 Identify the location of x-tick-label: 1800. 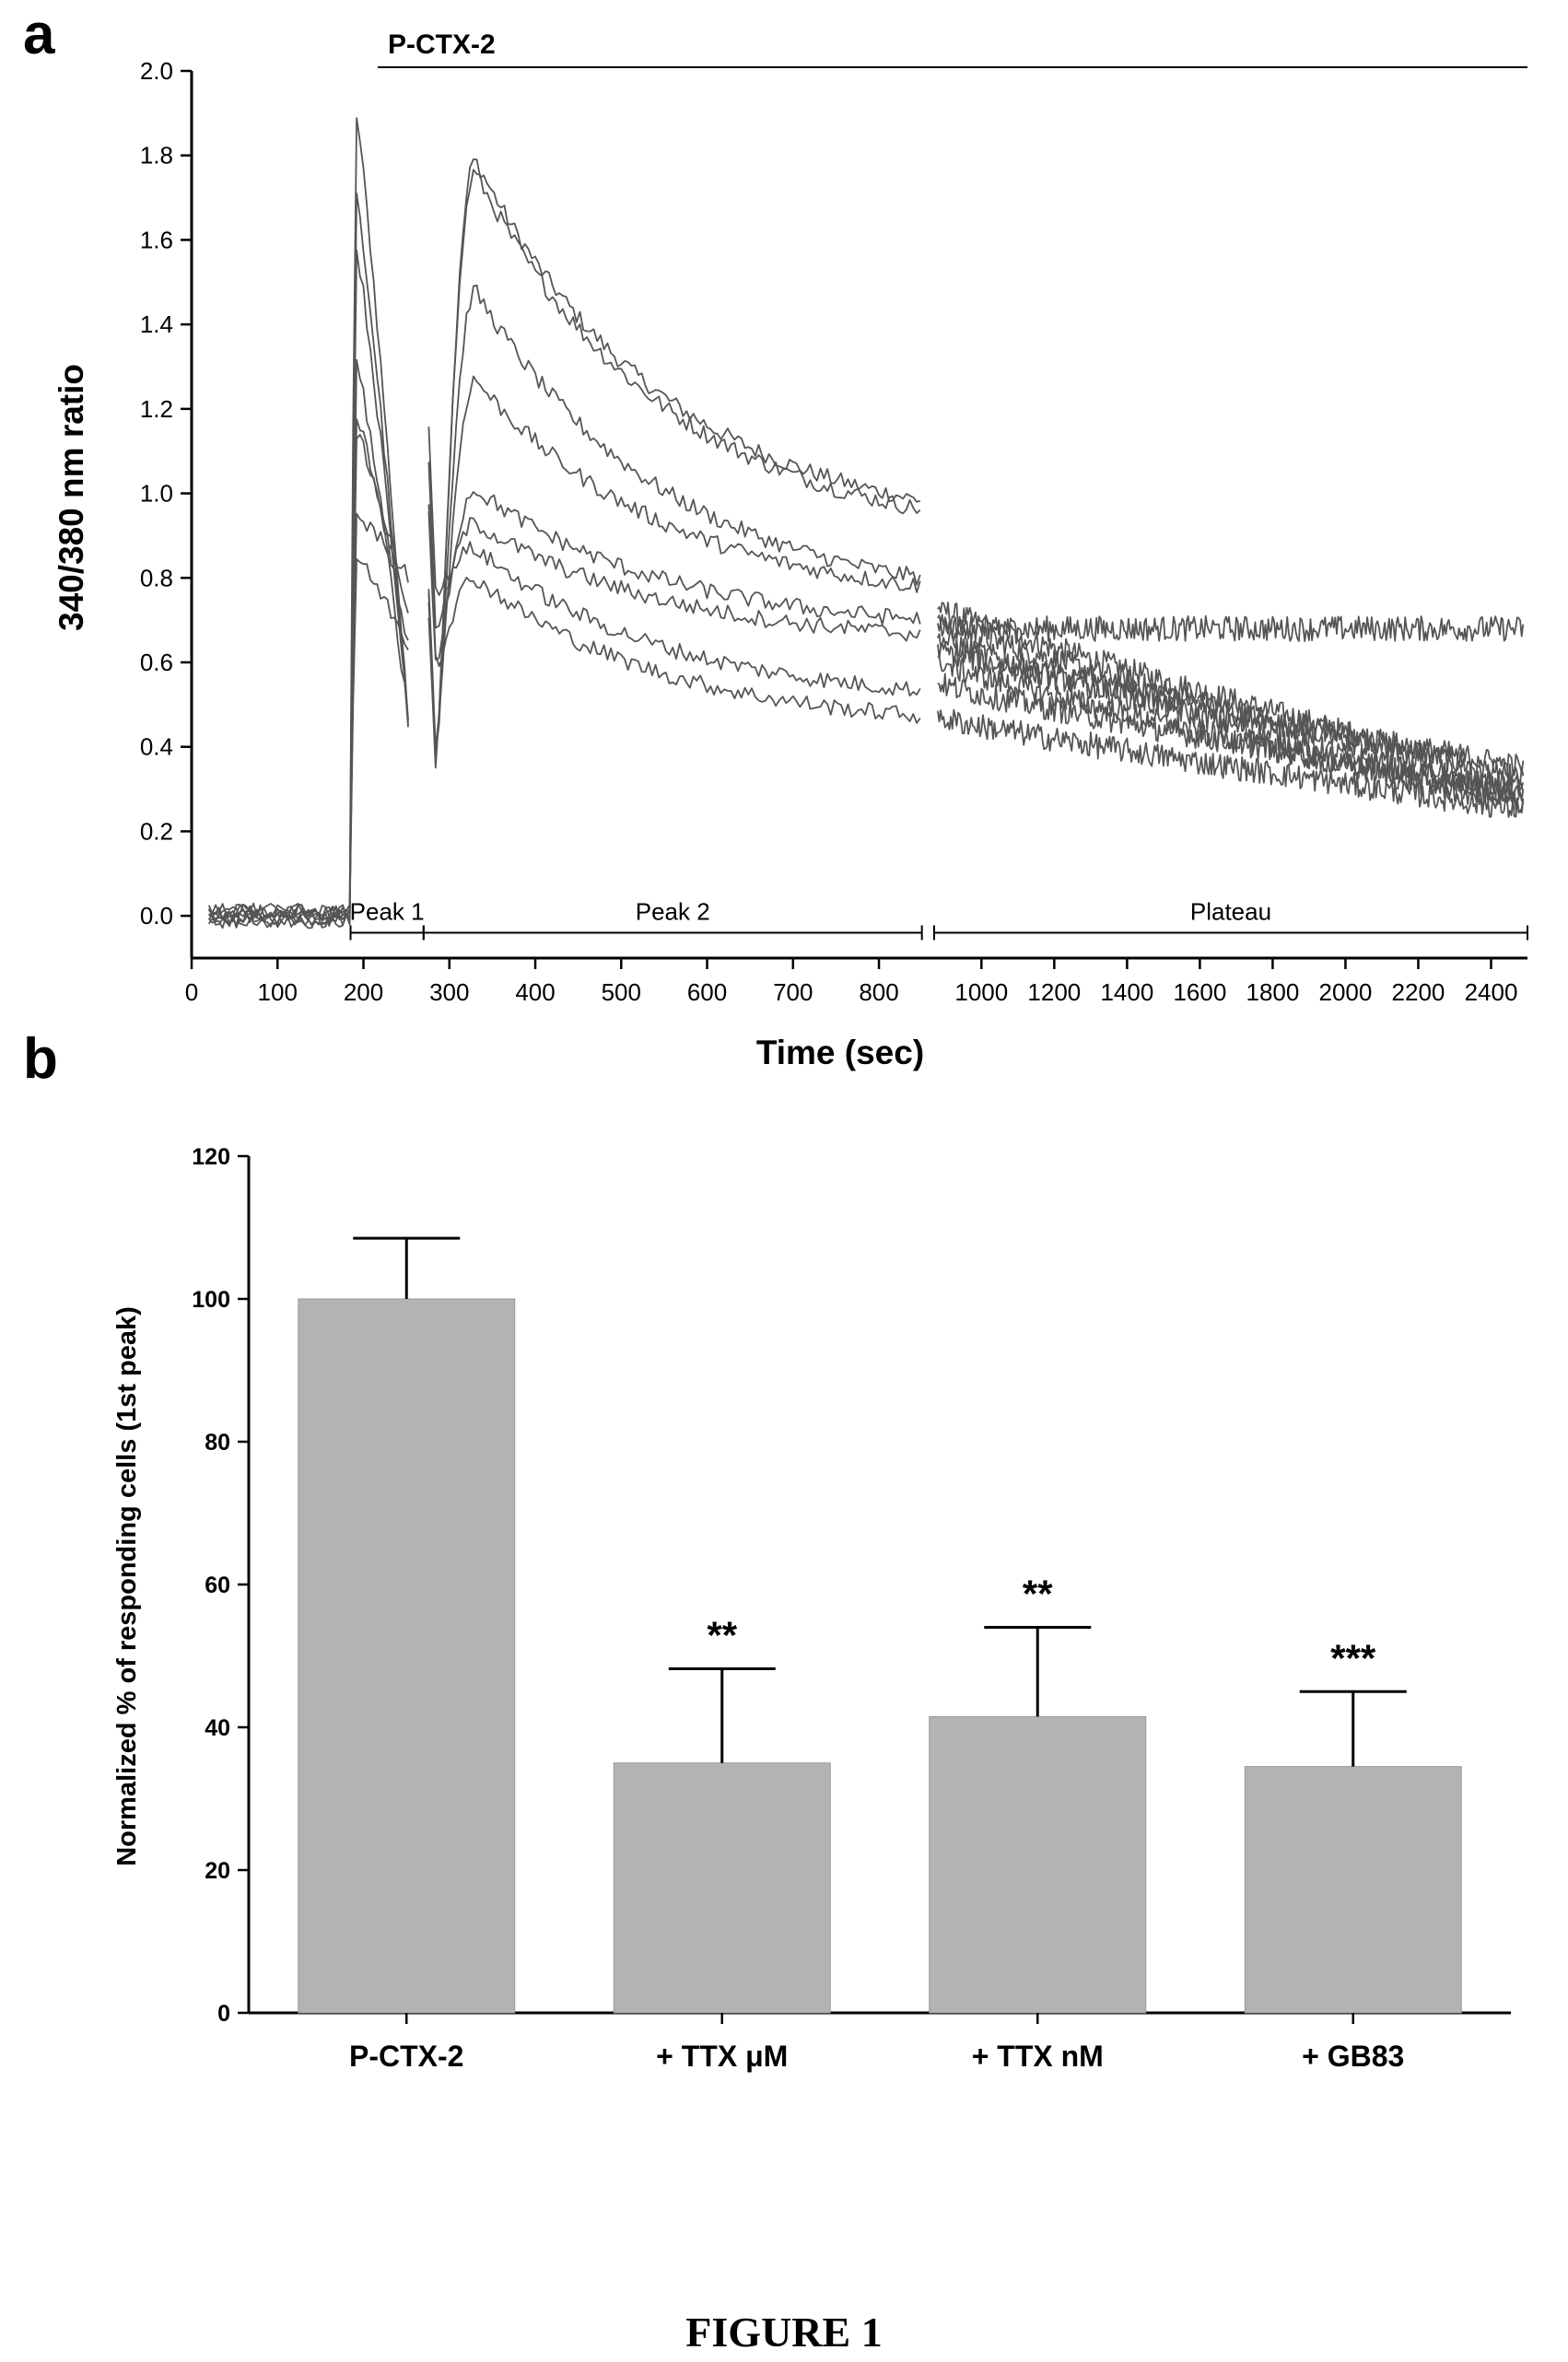
(1272, 992).